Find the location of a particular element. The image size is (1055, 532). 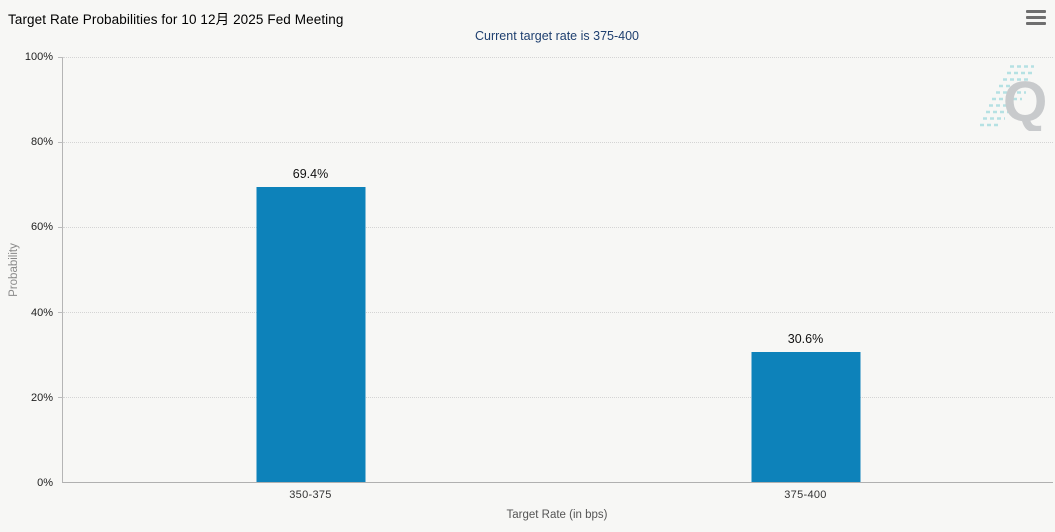

y-axis-tick-label: 0% is located at coordinates (45, 483).